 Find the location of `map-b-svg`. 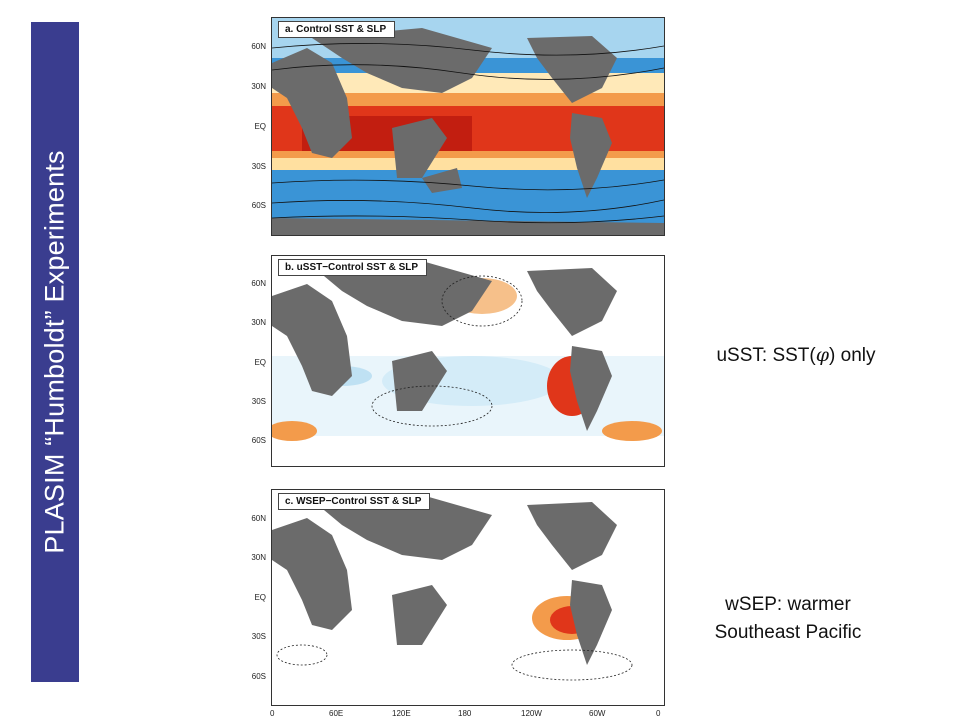

map-b-svg is located at coordinates (468, 361).